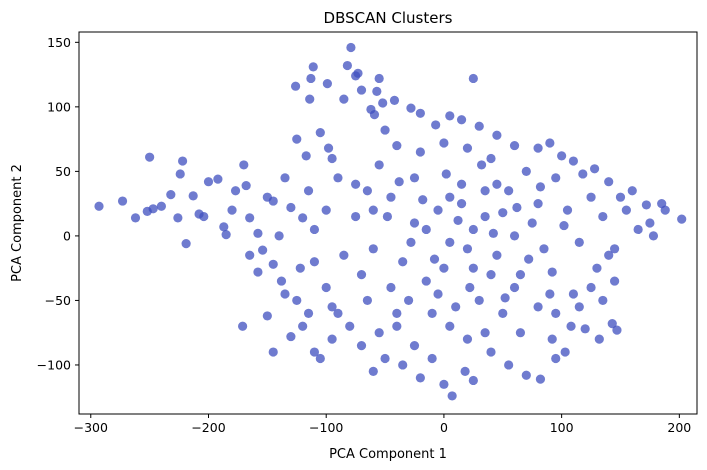 This screenshot has height=470, width=707. Describe the element at coordinates (54, 364) in the screenshot. I see `y-tick-label: −100` at that location.